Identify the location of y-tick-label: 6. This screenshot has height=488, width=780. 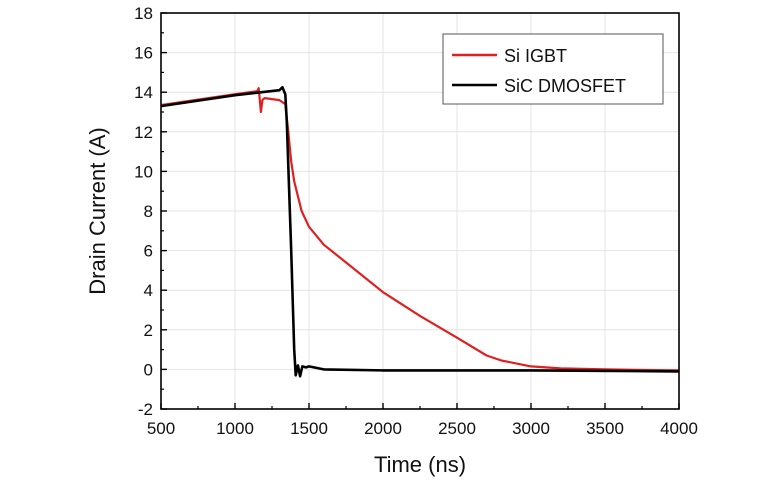
(148, 251).